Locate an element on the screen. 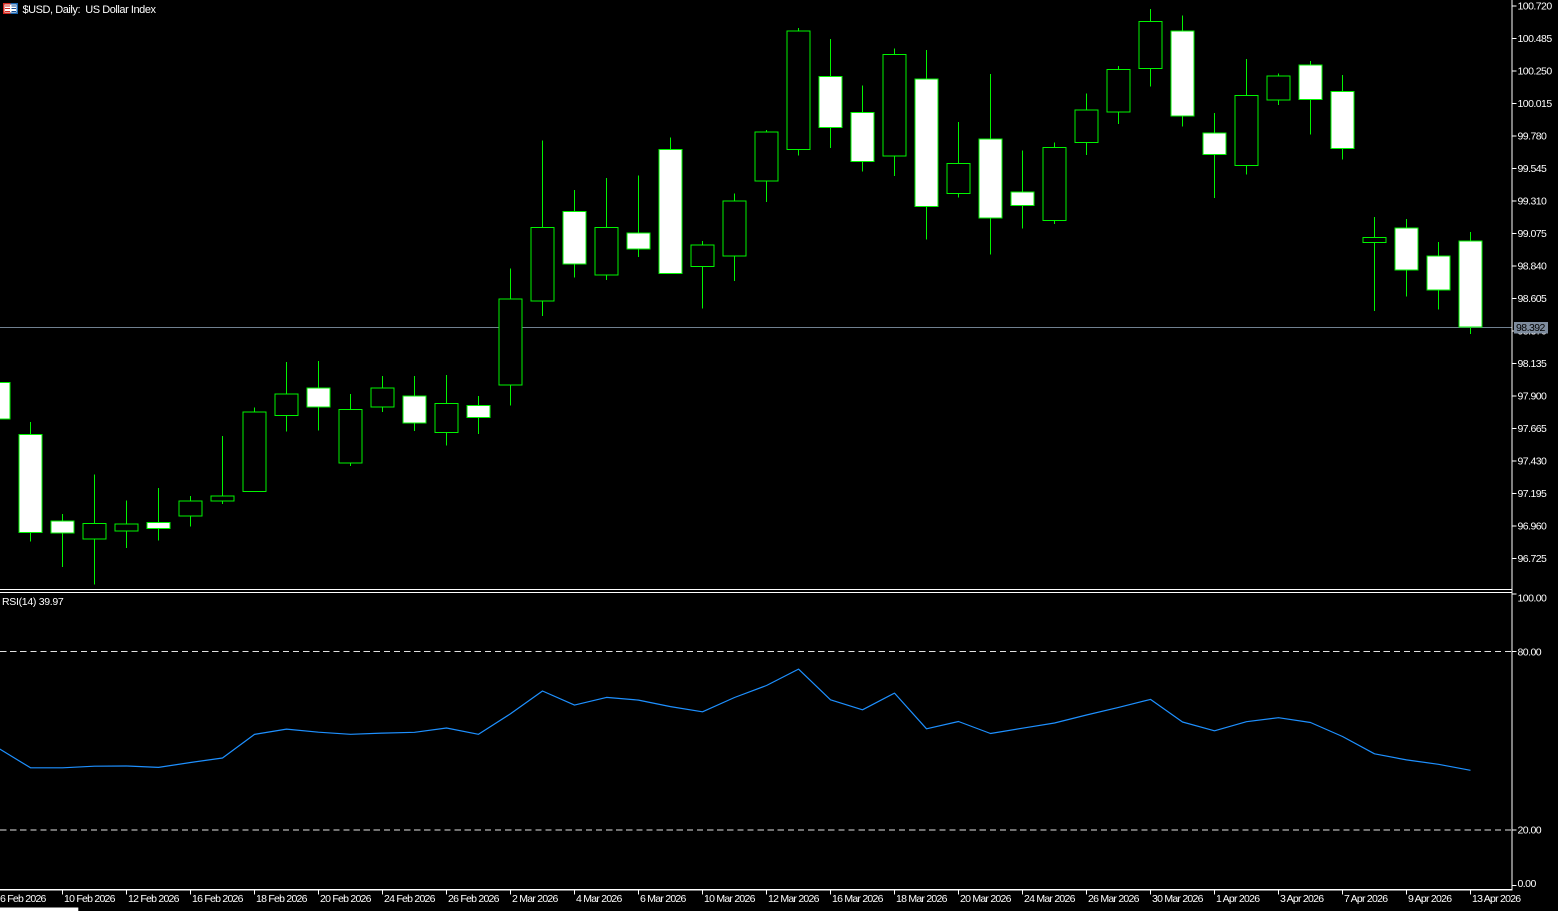 This screenshot has width=1558, height=911. svg-text: 6 Feb 2026 is located at coordinates (23, 899).